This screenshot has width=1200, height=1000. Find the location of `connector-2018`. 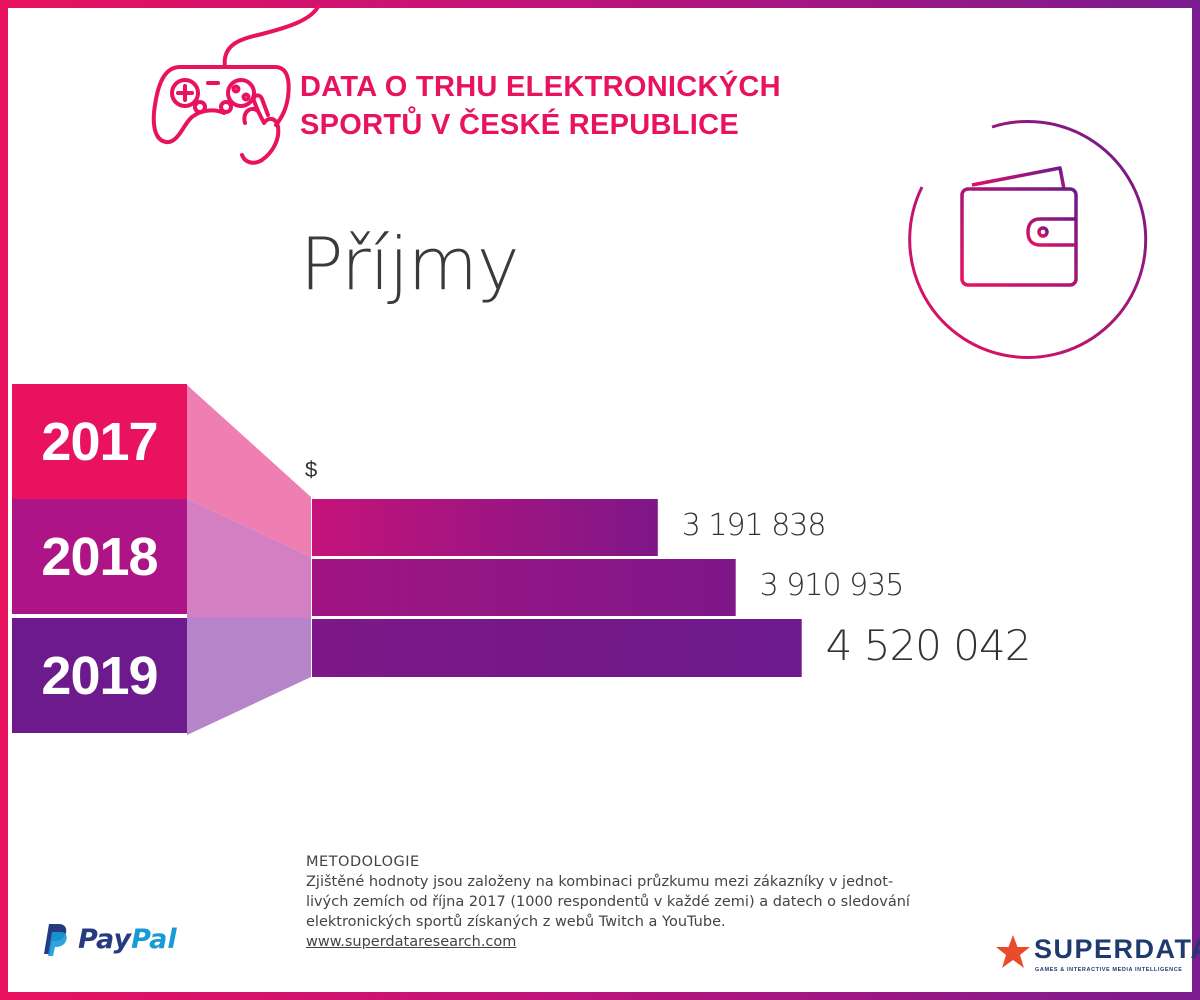

connector-2018 is located at coordinates (249, 558).